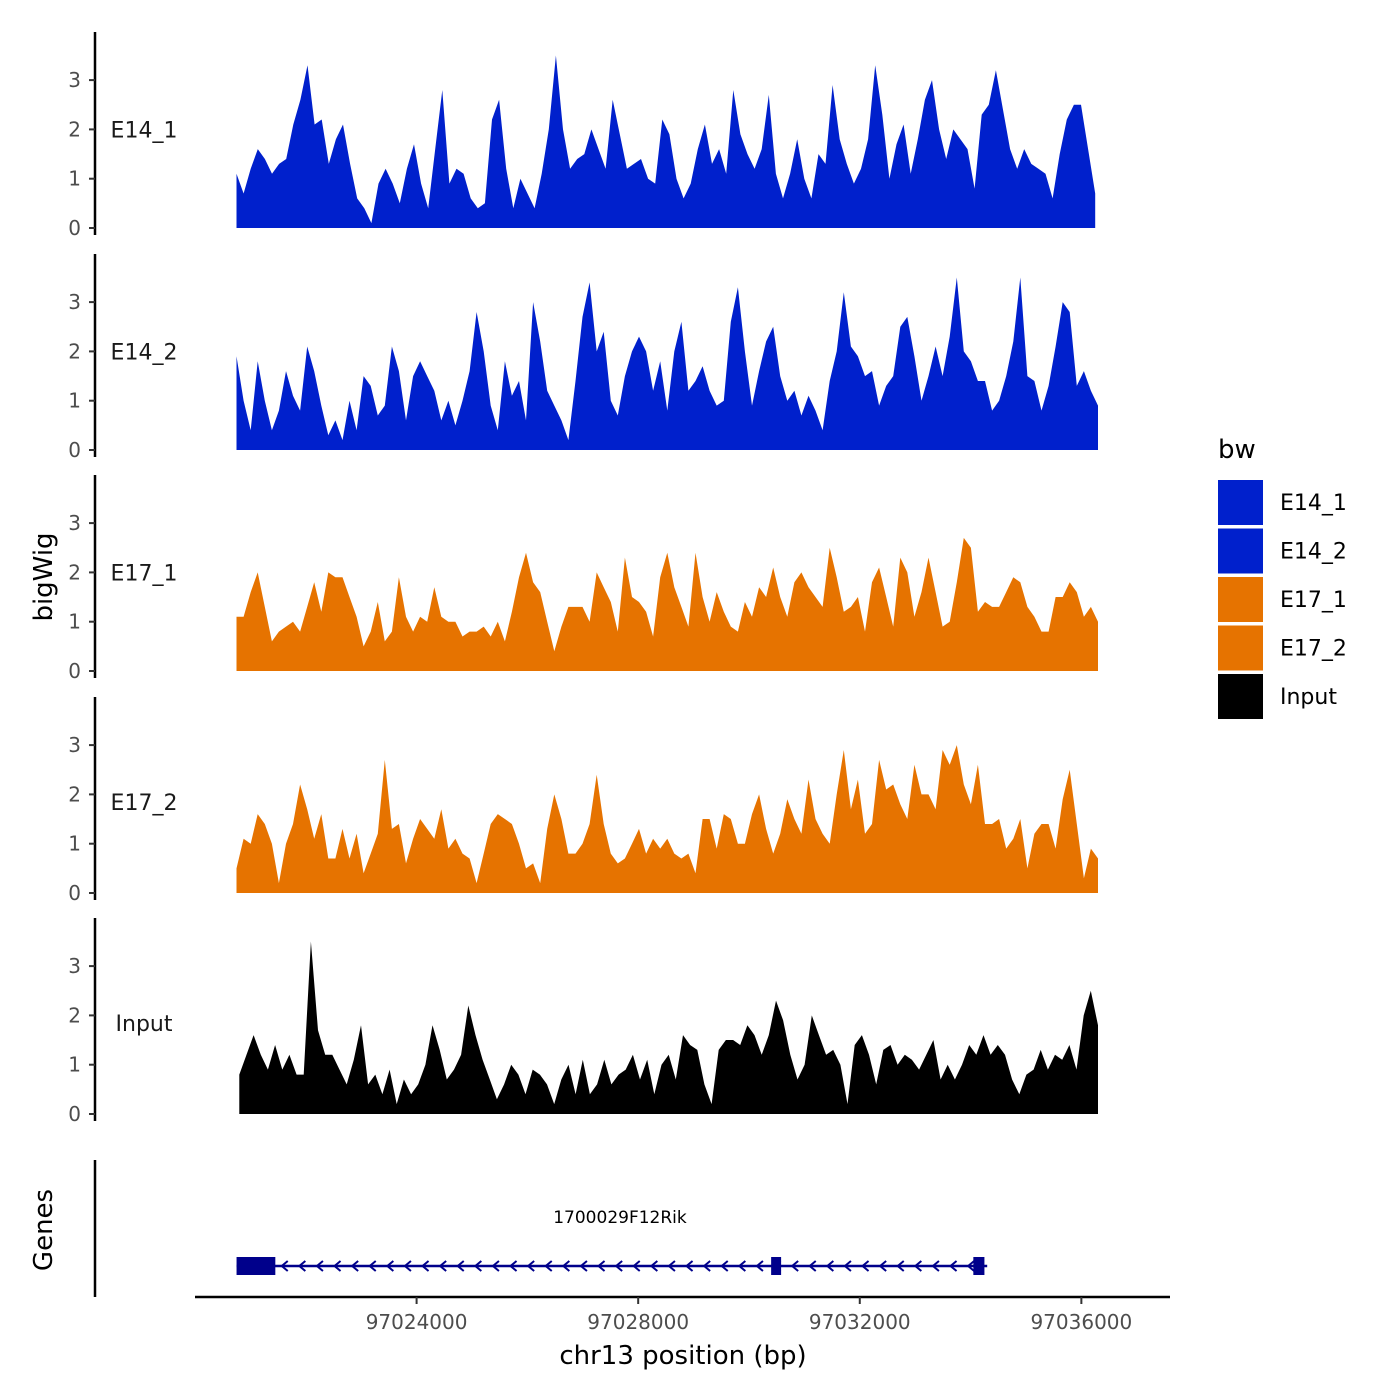  What do you see at coordinates (144, 130) in the screenshot?
I see `track-label: E14_1` at bounding box center [144, 130].